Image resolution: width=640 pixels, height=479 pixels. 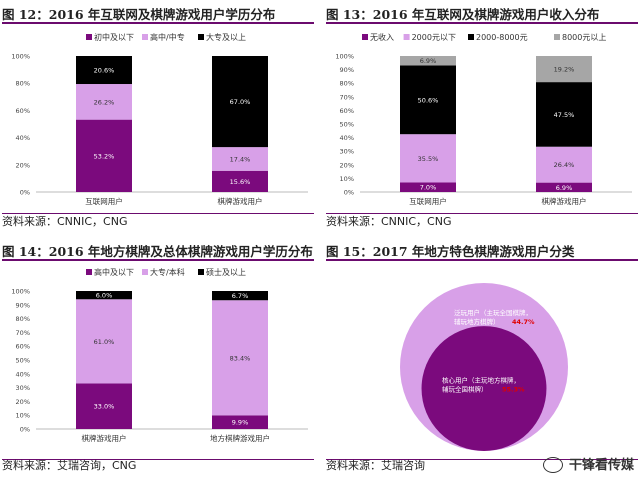 What do you see at coordinates (347, 97) in the screenshot?
I see `y-tick-label: 70%` at bounding box center [347, 97].